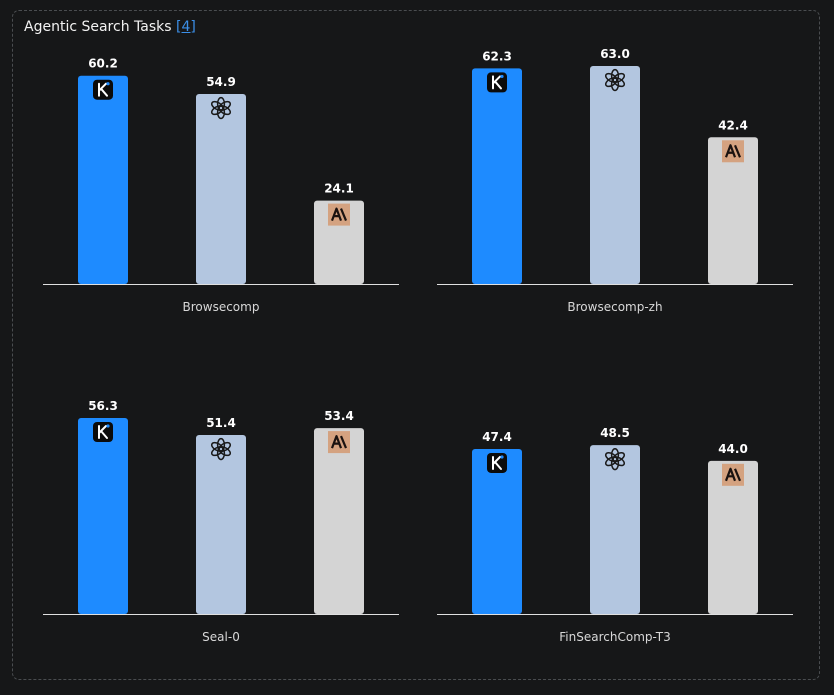 The height and width of the screenshot is (695, 834). What do you see at coordinates (221, 307) in the screenshot?
I see `category-label: Browsecomp` at bounding box center [221, 307].